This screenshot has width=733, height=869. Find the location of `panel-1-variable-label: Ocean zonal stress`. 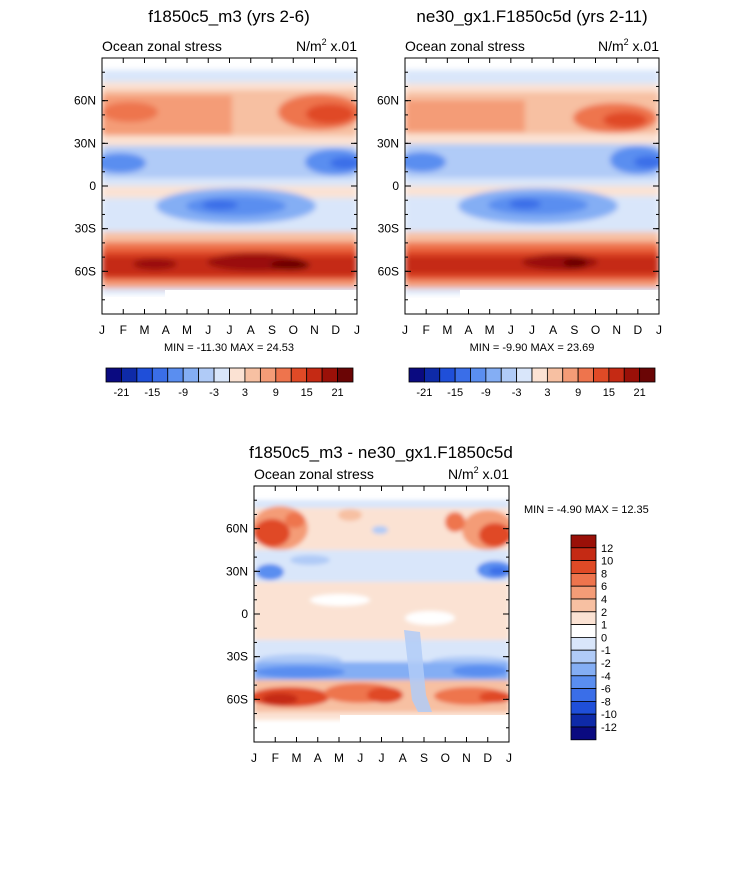

panel-1-variable-label: Ocean zonal stress is located at coordinates (162, 46).